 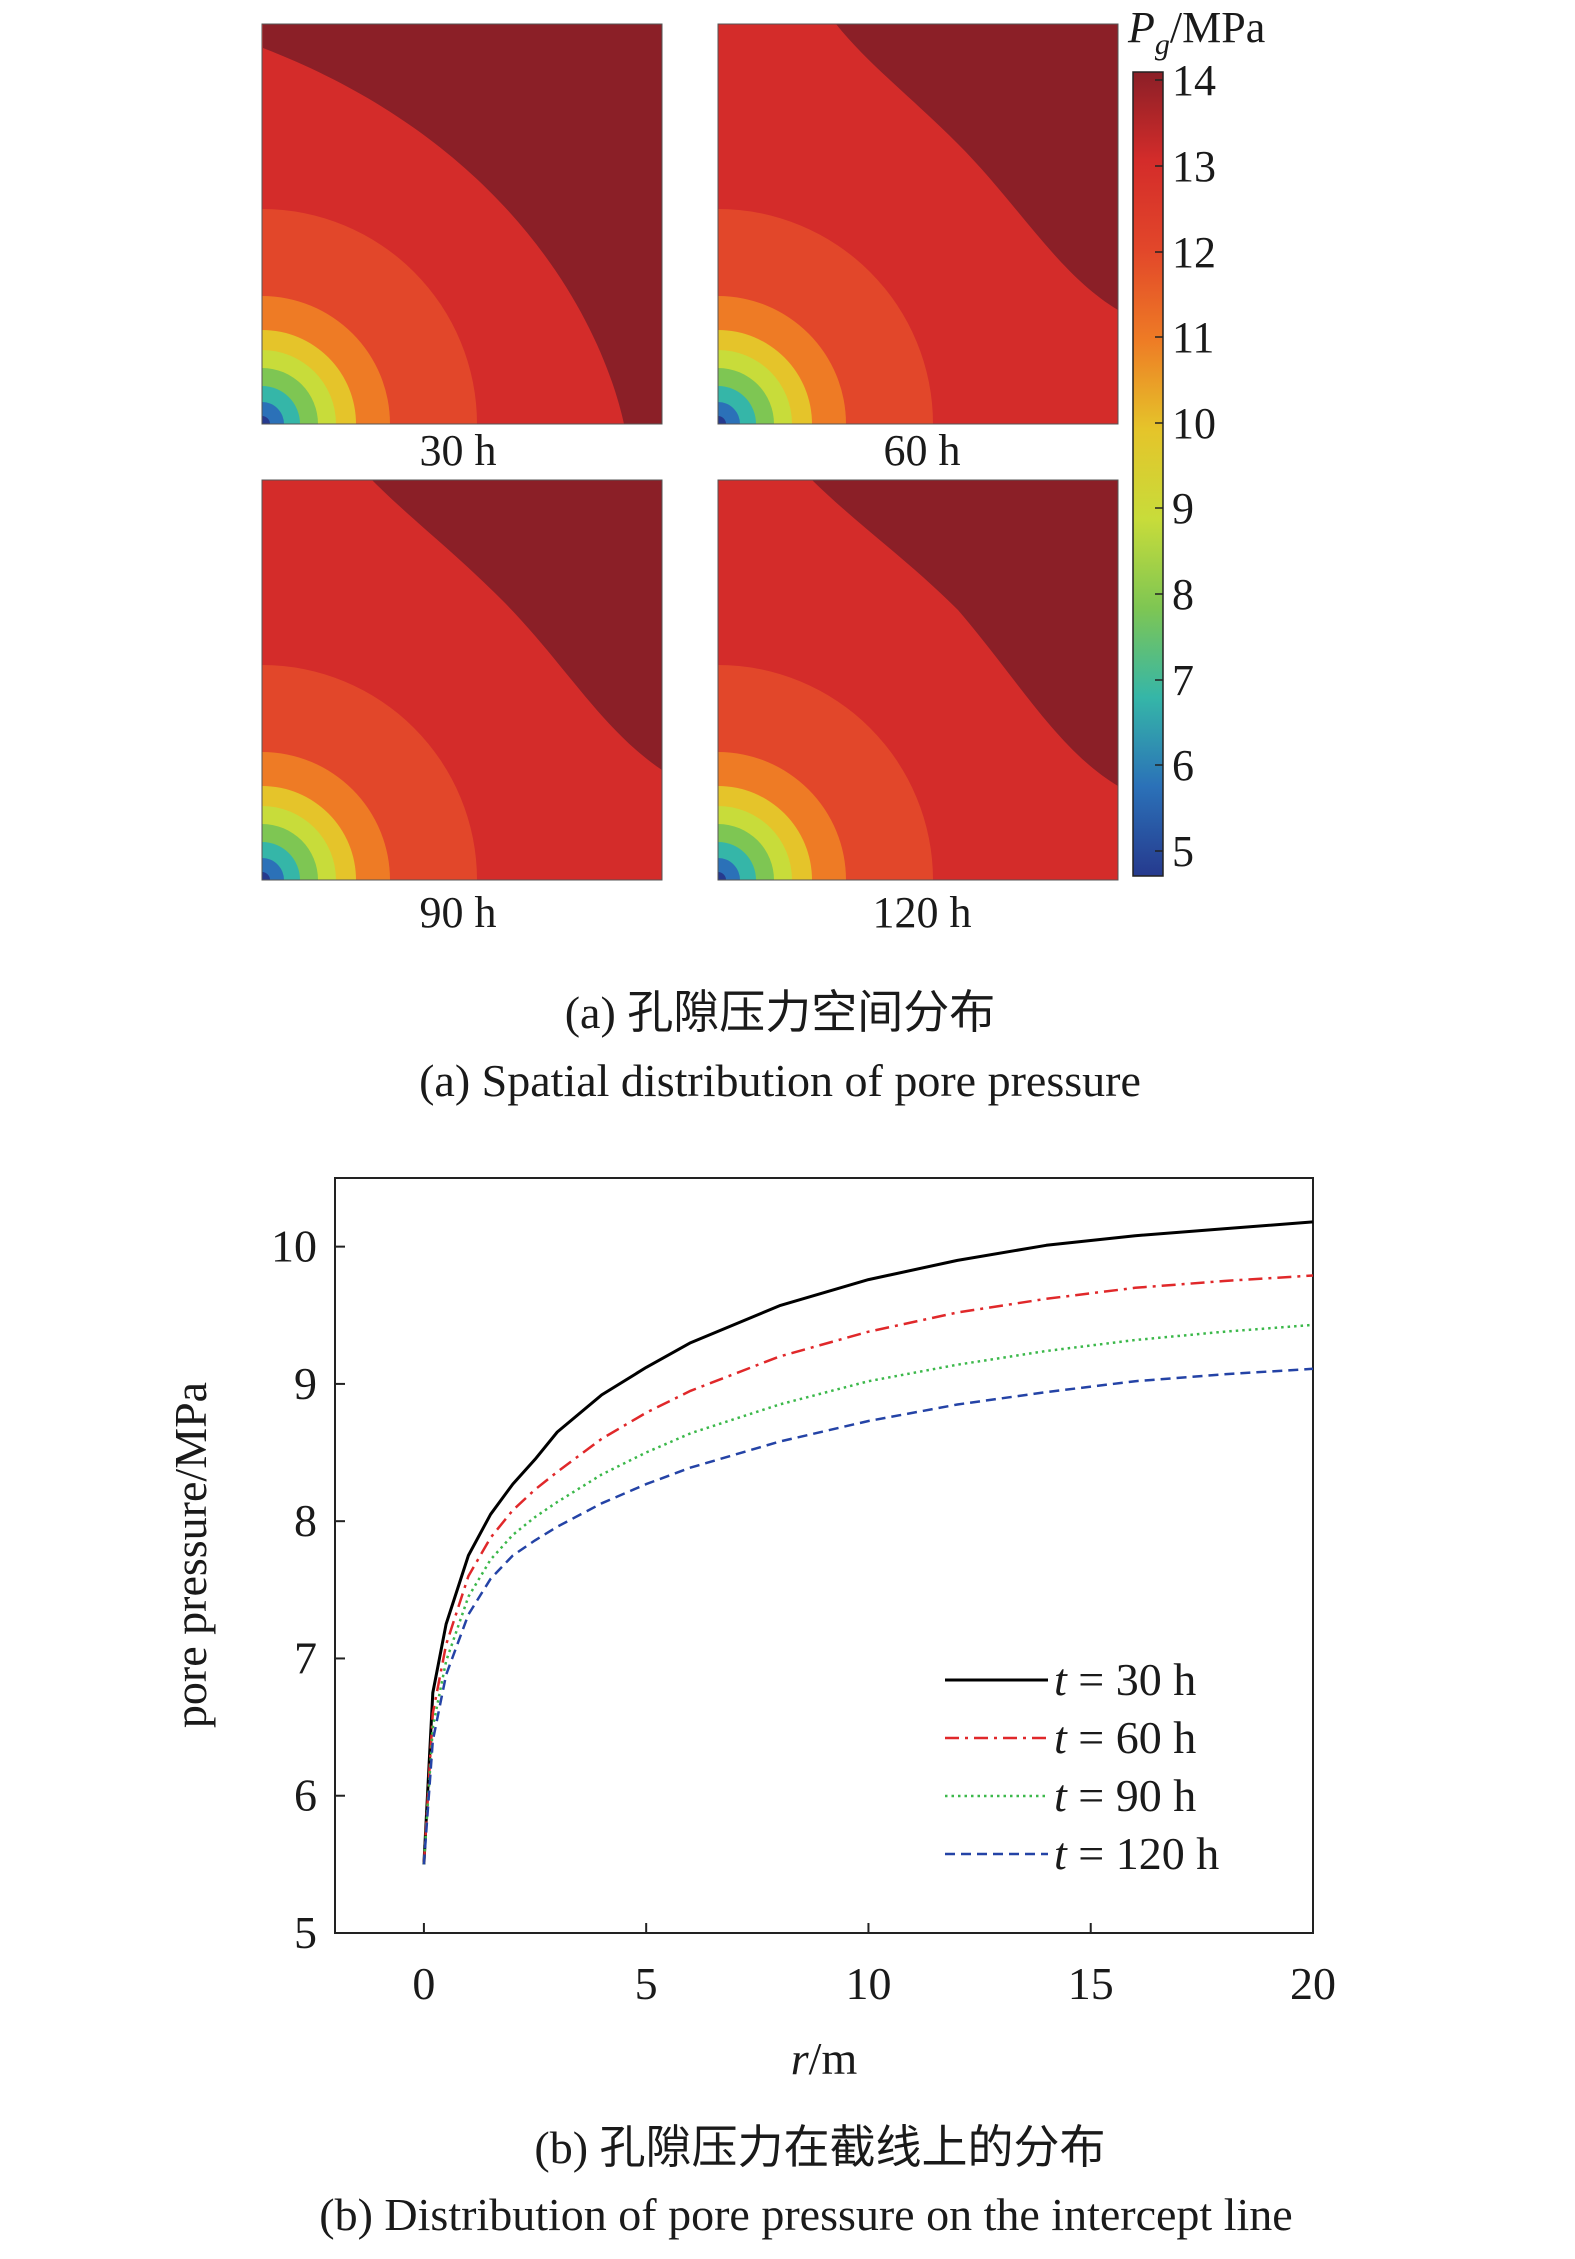 I want to click on colorbar-ticks, so click(x=1159, y=465).